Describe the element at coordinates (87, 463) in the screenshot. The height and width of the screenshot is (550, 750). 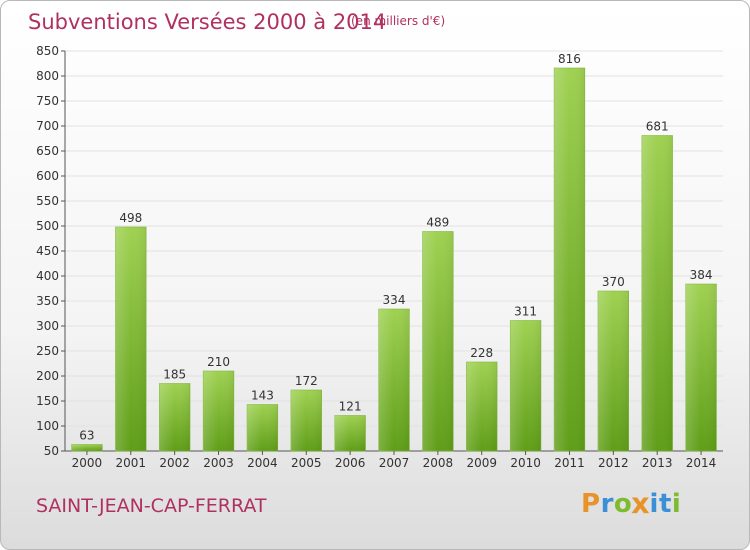
I see `x-tick-label: 2000` at that location.